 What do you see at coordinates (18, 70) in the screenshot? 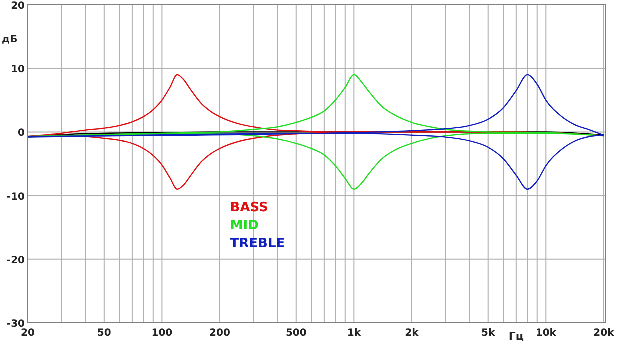
I see `y-tick-label: 10` at bounding box center [18, 70].